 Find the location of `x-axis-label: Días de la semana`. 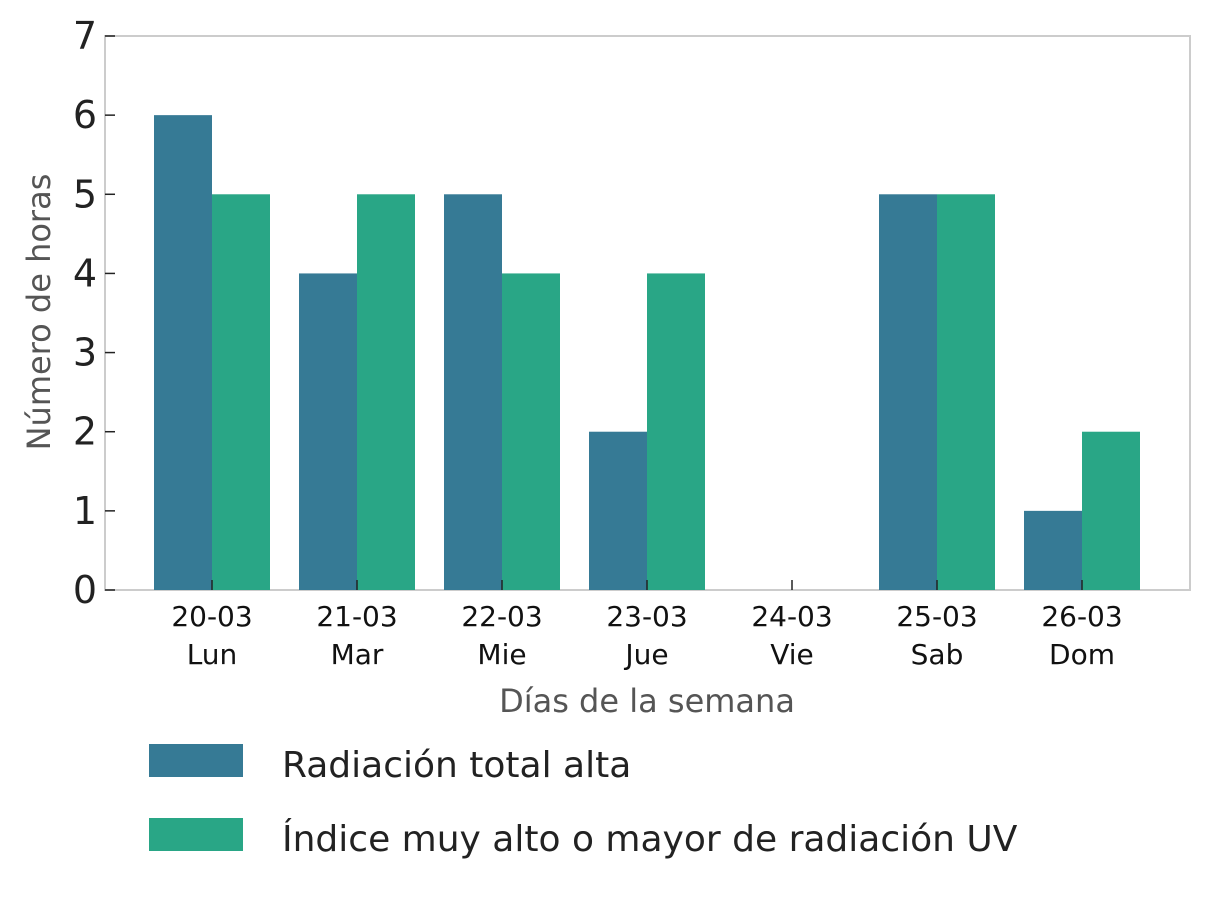

x-axis-label: Días de la semana is located at coordinates (647, 701).